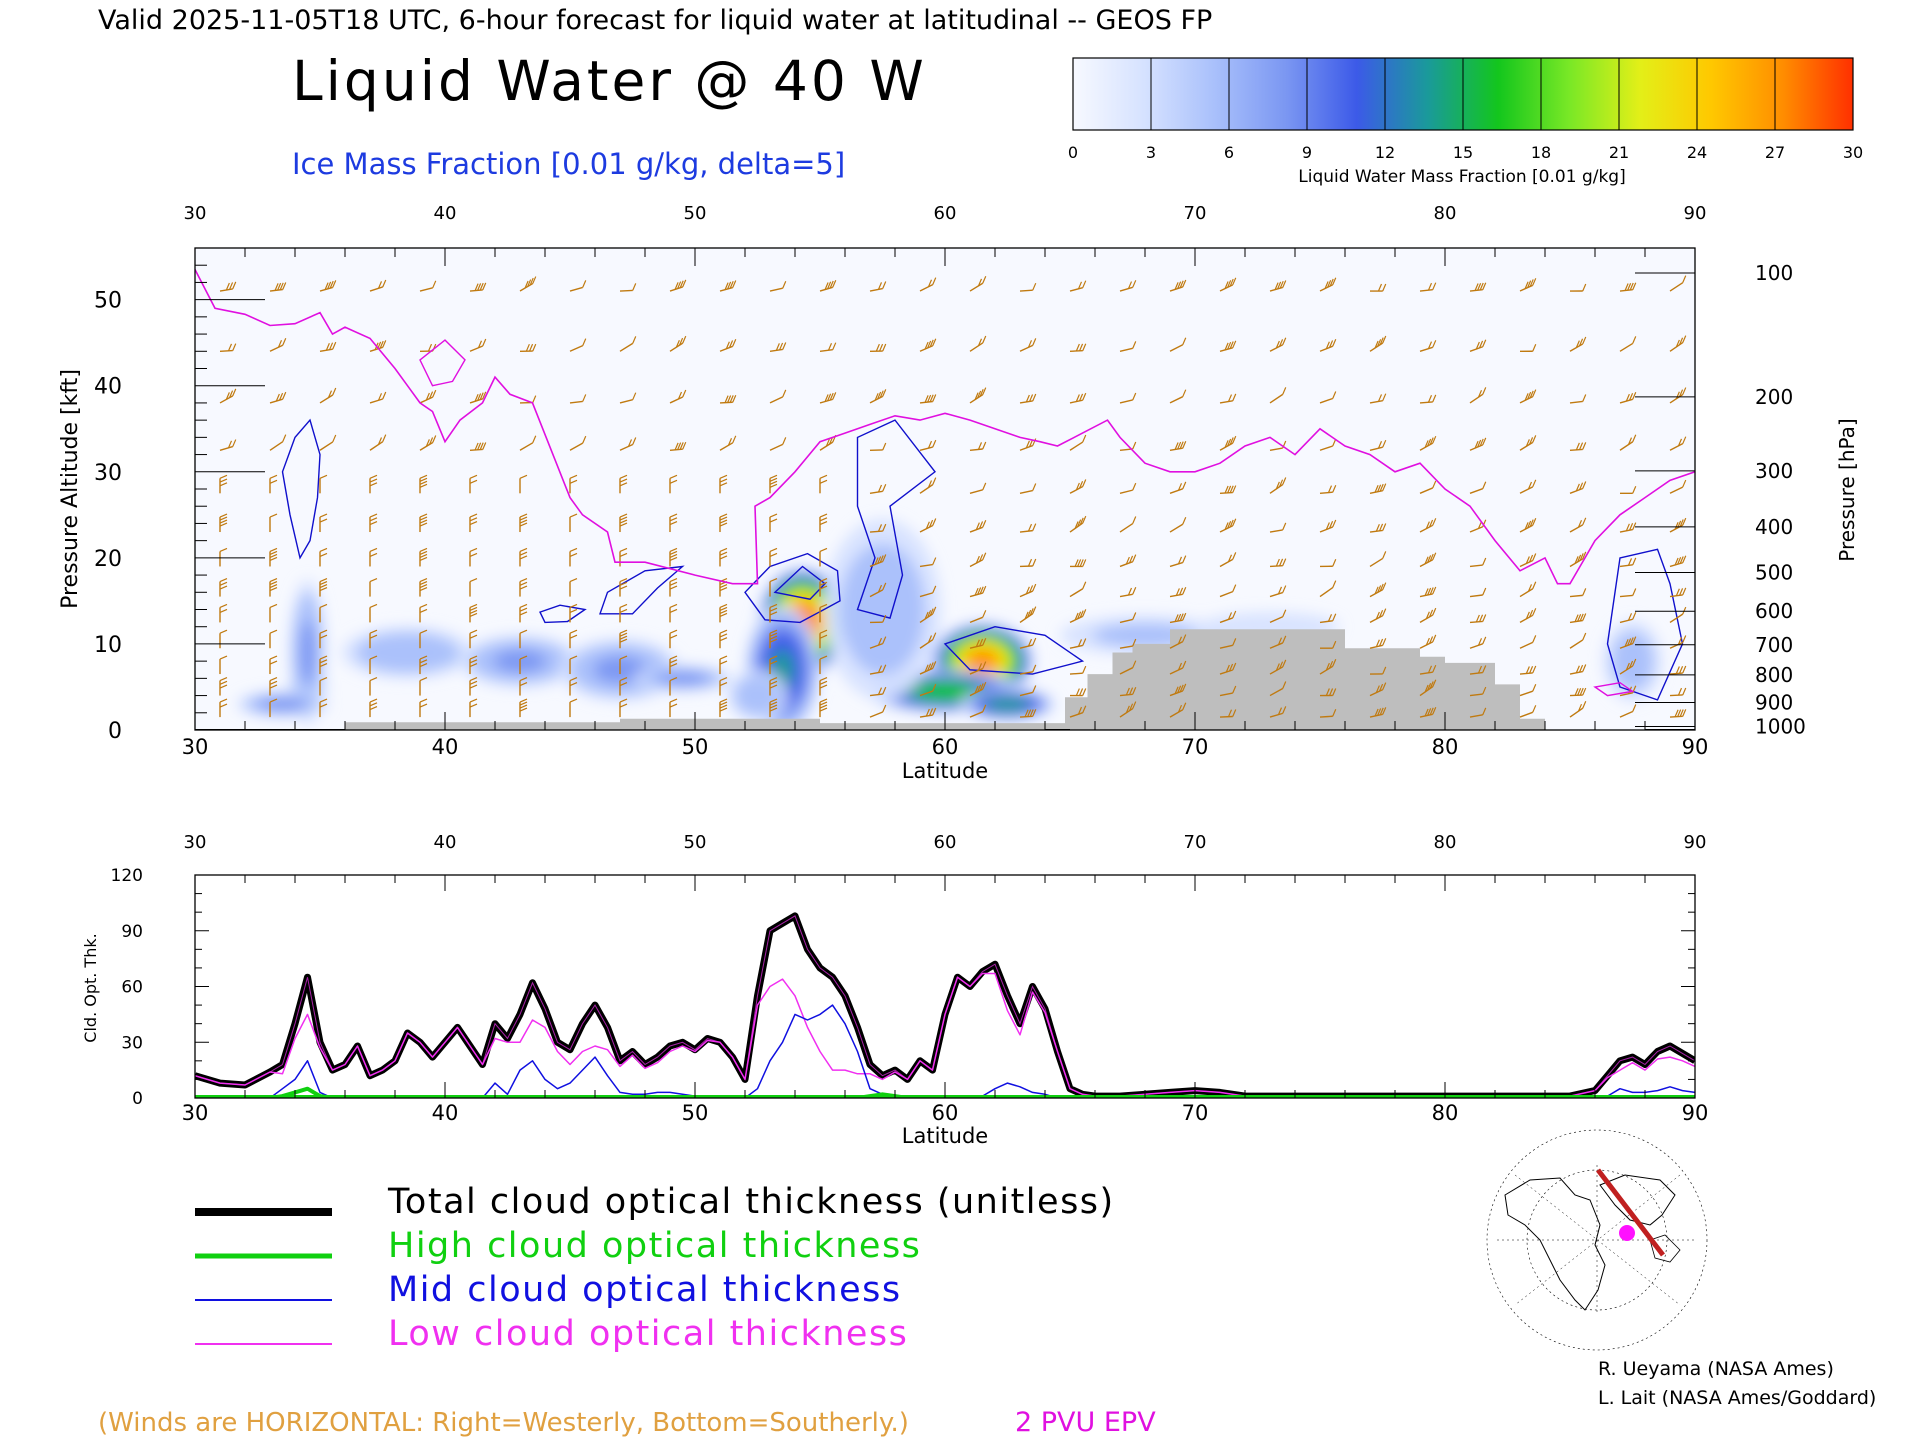  What do you see at coordinates (982, 661) in the screenshot?
I see `liquid-water-cell` at bounding box center [982, 661].